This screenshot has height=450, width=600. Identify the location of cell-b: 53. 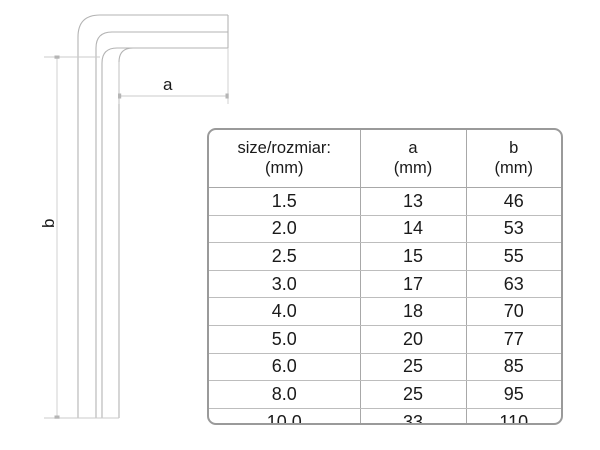
(513, 229).